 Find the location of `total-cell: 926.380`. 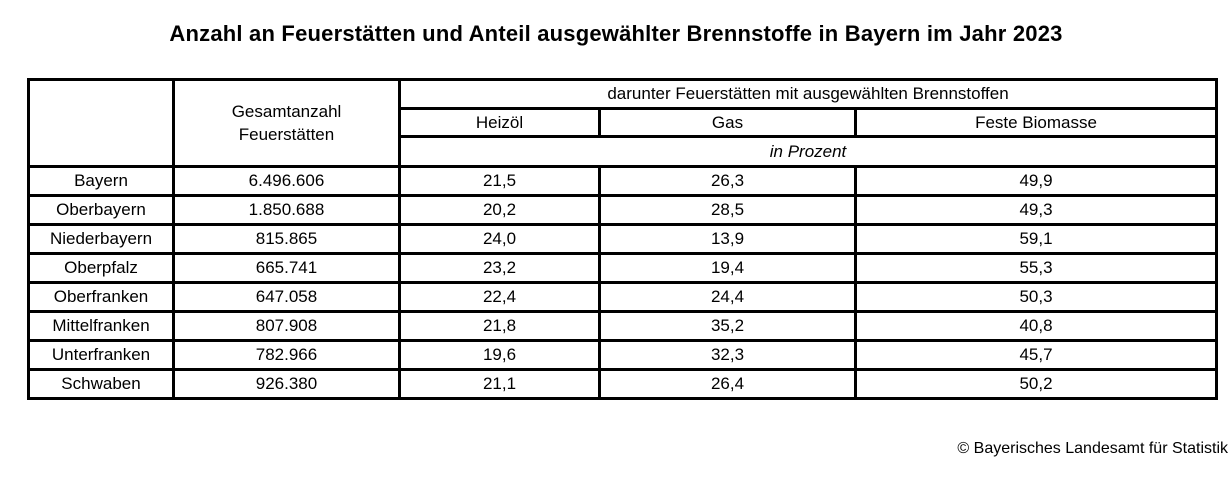

total-cell: 926.380 is located at coordinates (286, 384).